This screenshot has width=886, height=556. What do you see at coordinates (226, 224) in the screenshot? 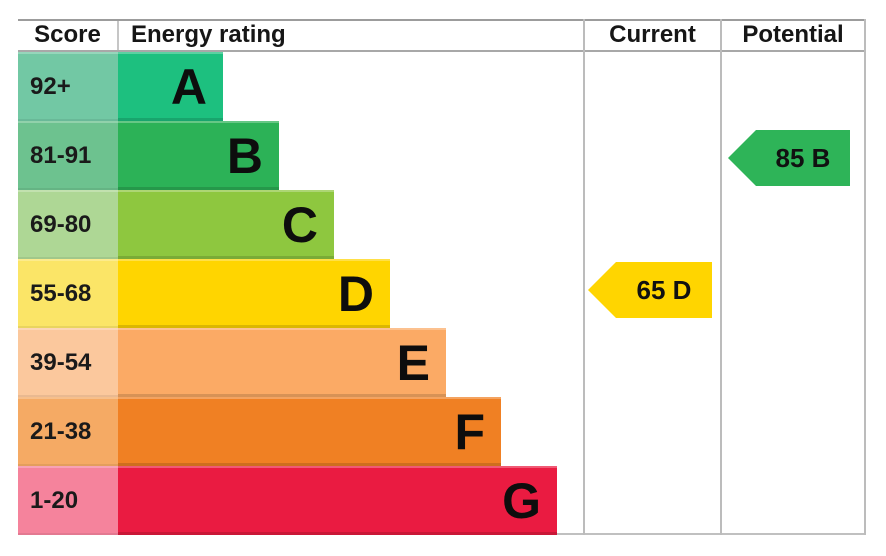
I see `band-bar-c: C` at bounding box center [226, 224].